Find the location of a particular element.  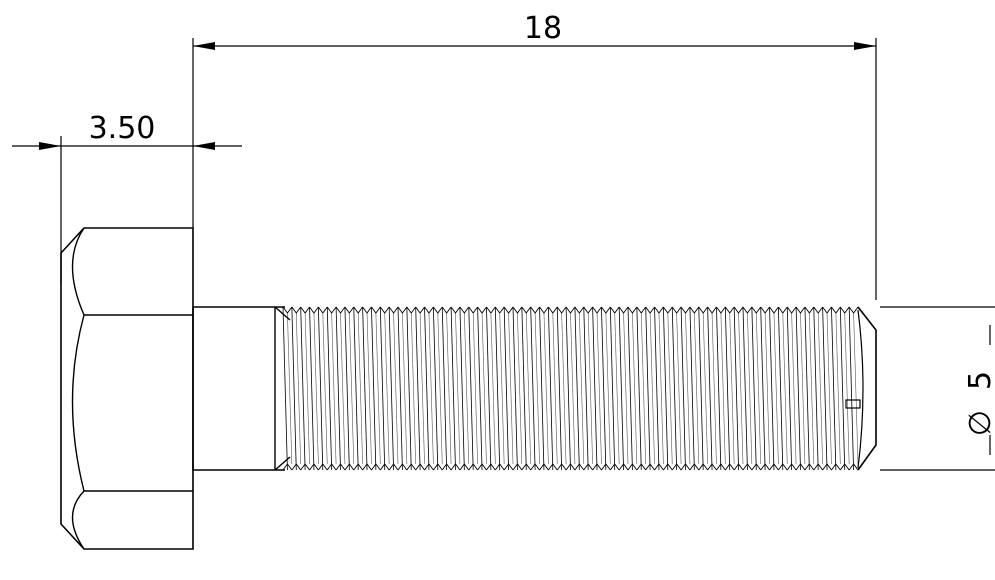

hex-face-bottom is located at coordinates (133, 520).